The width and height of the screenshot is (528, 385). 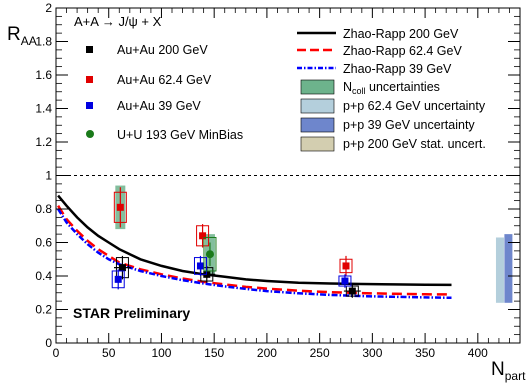 I want to click on y-tick-label-6: 1.2, so click(x=43, y=142).